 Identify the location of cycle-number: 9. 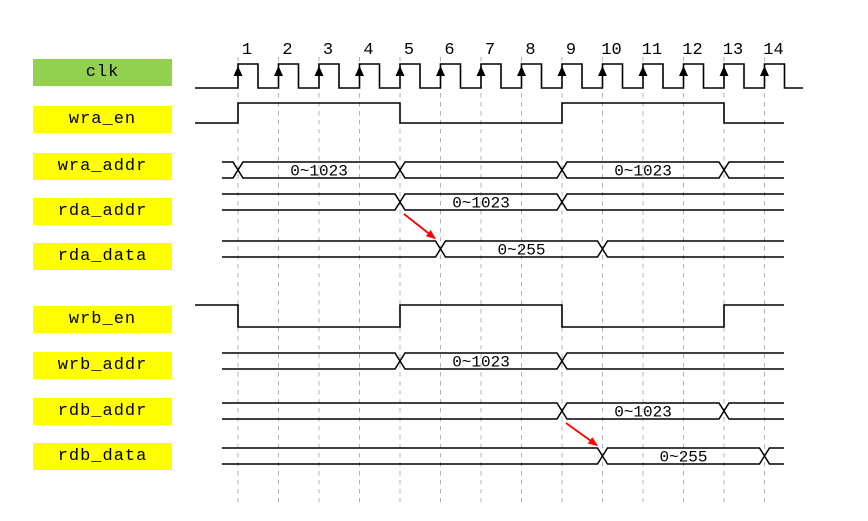
(571, 50).